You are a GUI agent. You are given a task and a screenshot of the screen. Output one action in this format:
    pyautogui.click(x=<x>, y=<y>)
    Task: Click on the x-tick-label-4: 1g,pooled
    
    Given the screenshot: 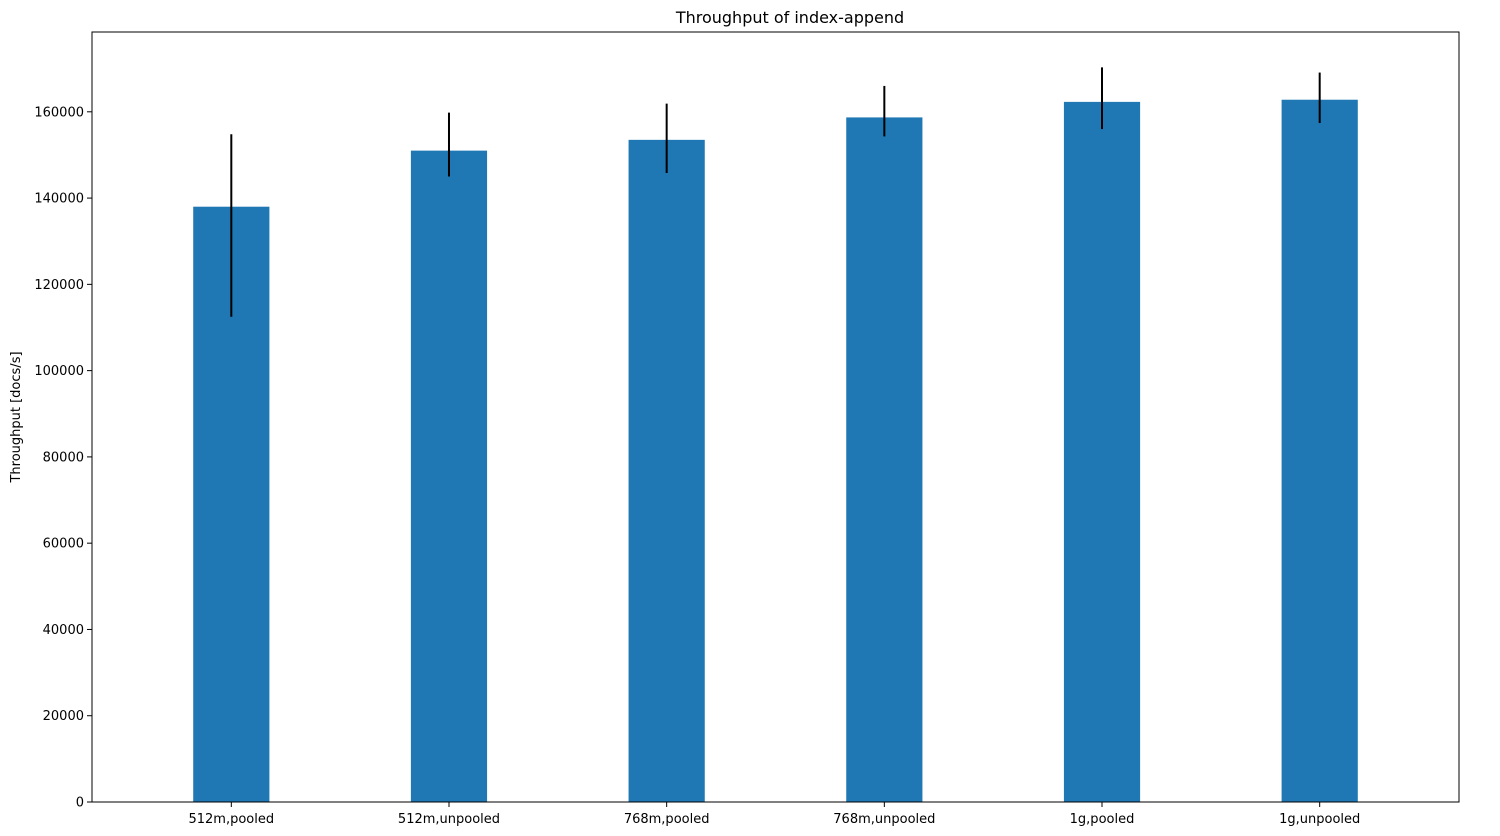 What is the action you would take?
    pyautogui.click(x=1102, y=819)
    